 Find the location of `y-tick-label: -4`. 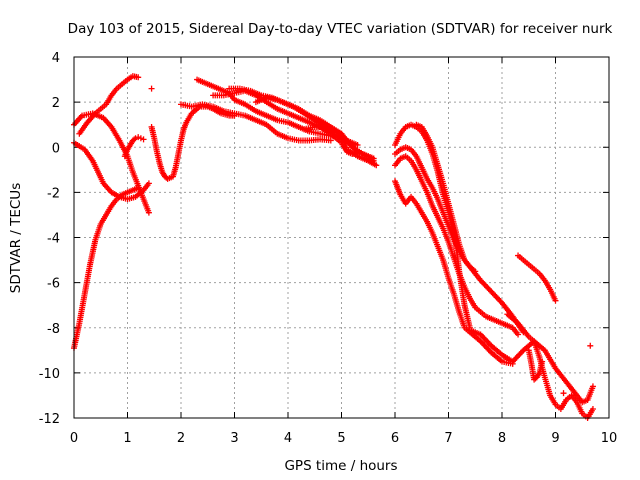

y-tick-label: -4 is located at coordinates (53, 239).